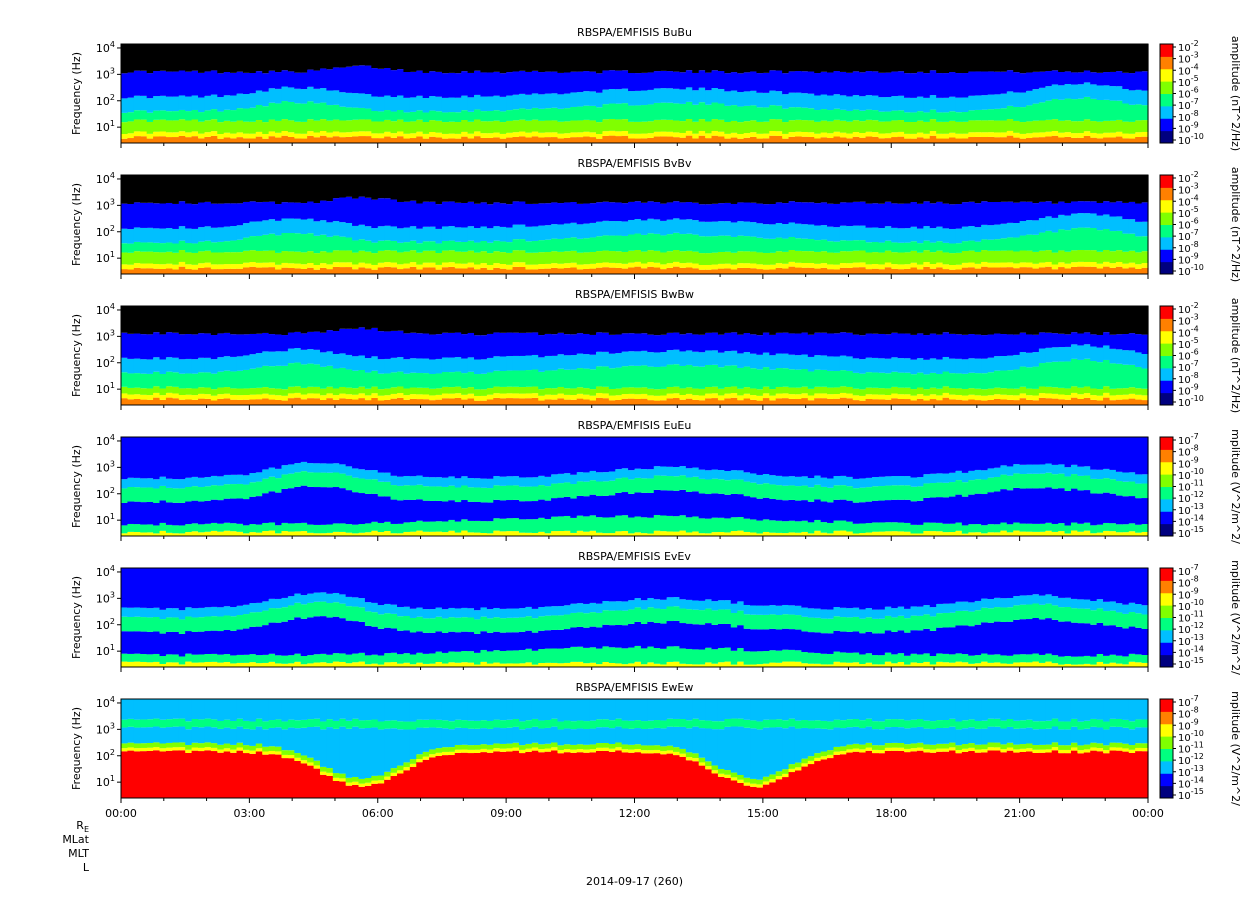 This screenshot has height=903, width=1248. I want to click on y-tick-label: 10⁴, so click(105, 440).